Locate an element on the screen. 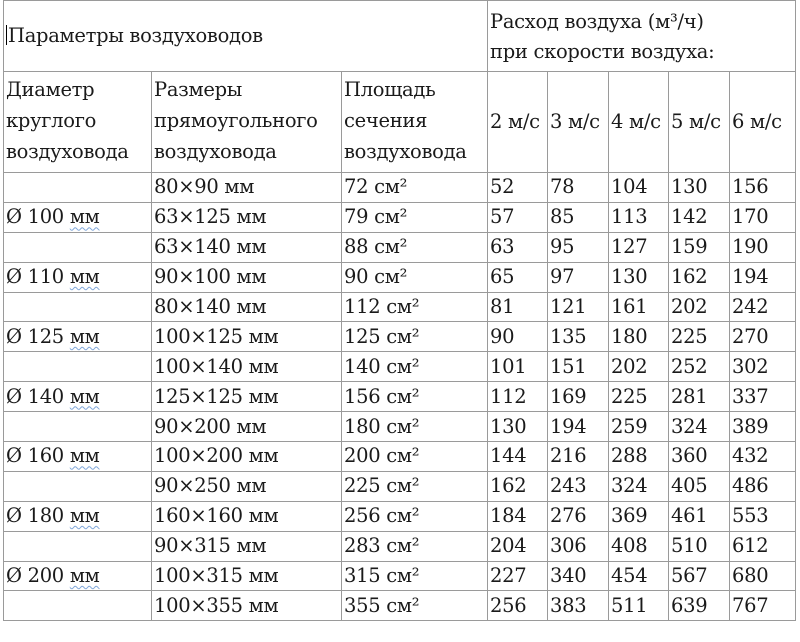 The height and width of the screenshot is (642, 800). cell-flow-speed-4: 288 is located at coordinates (638, 456).